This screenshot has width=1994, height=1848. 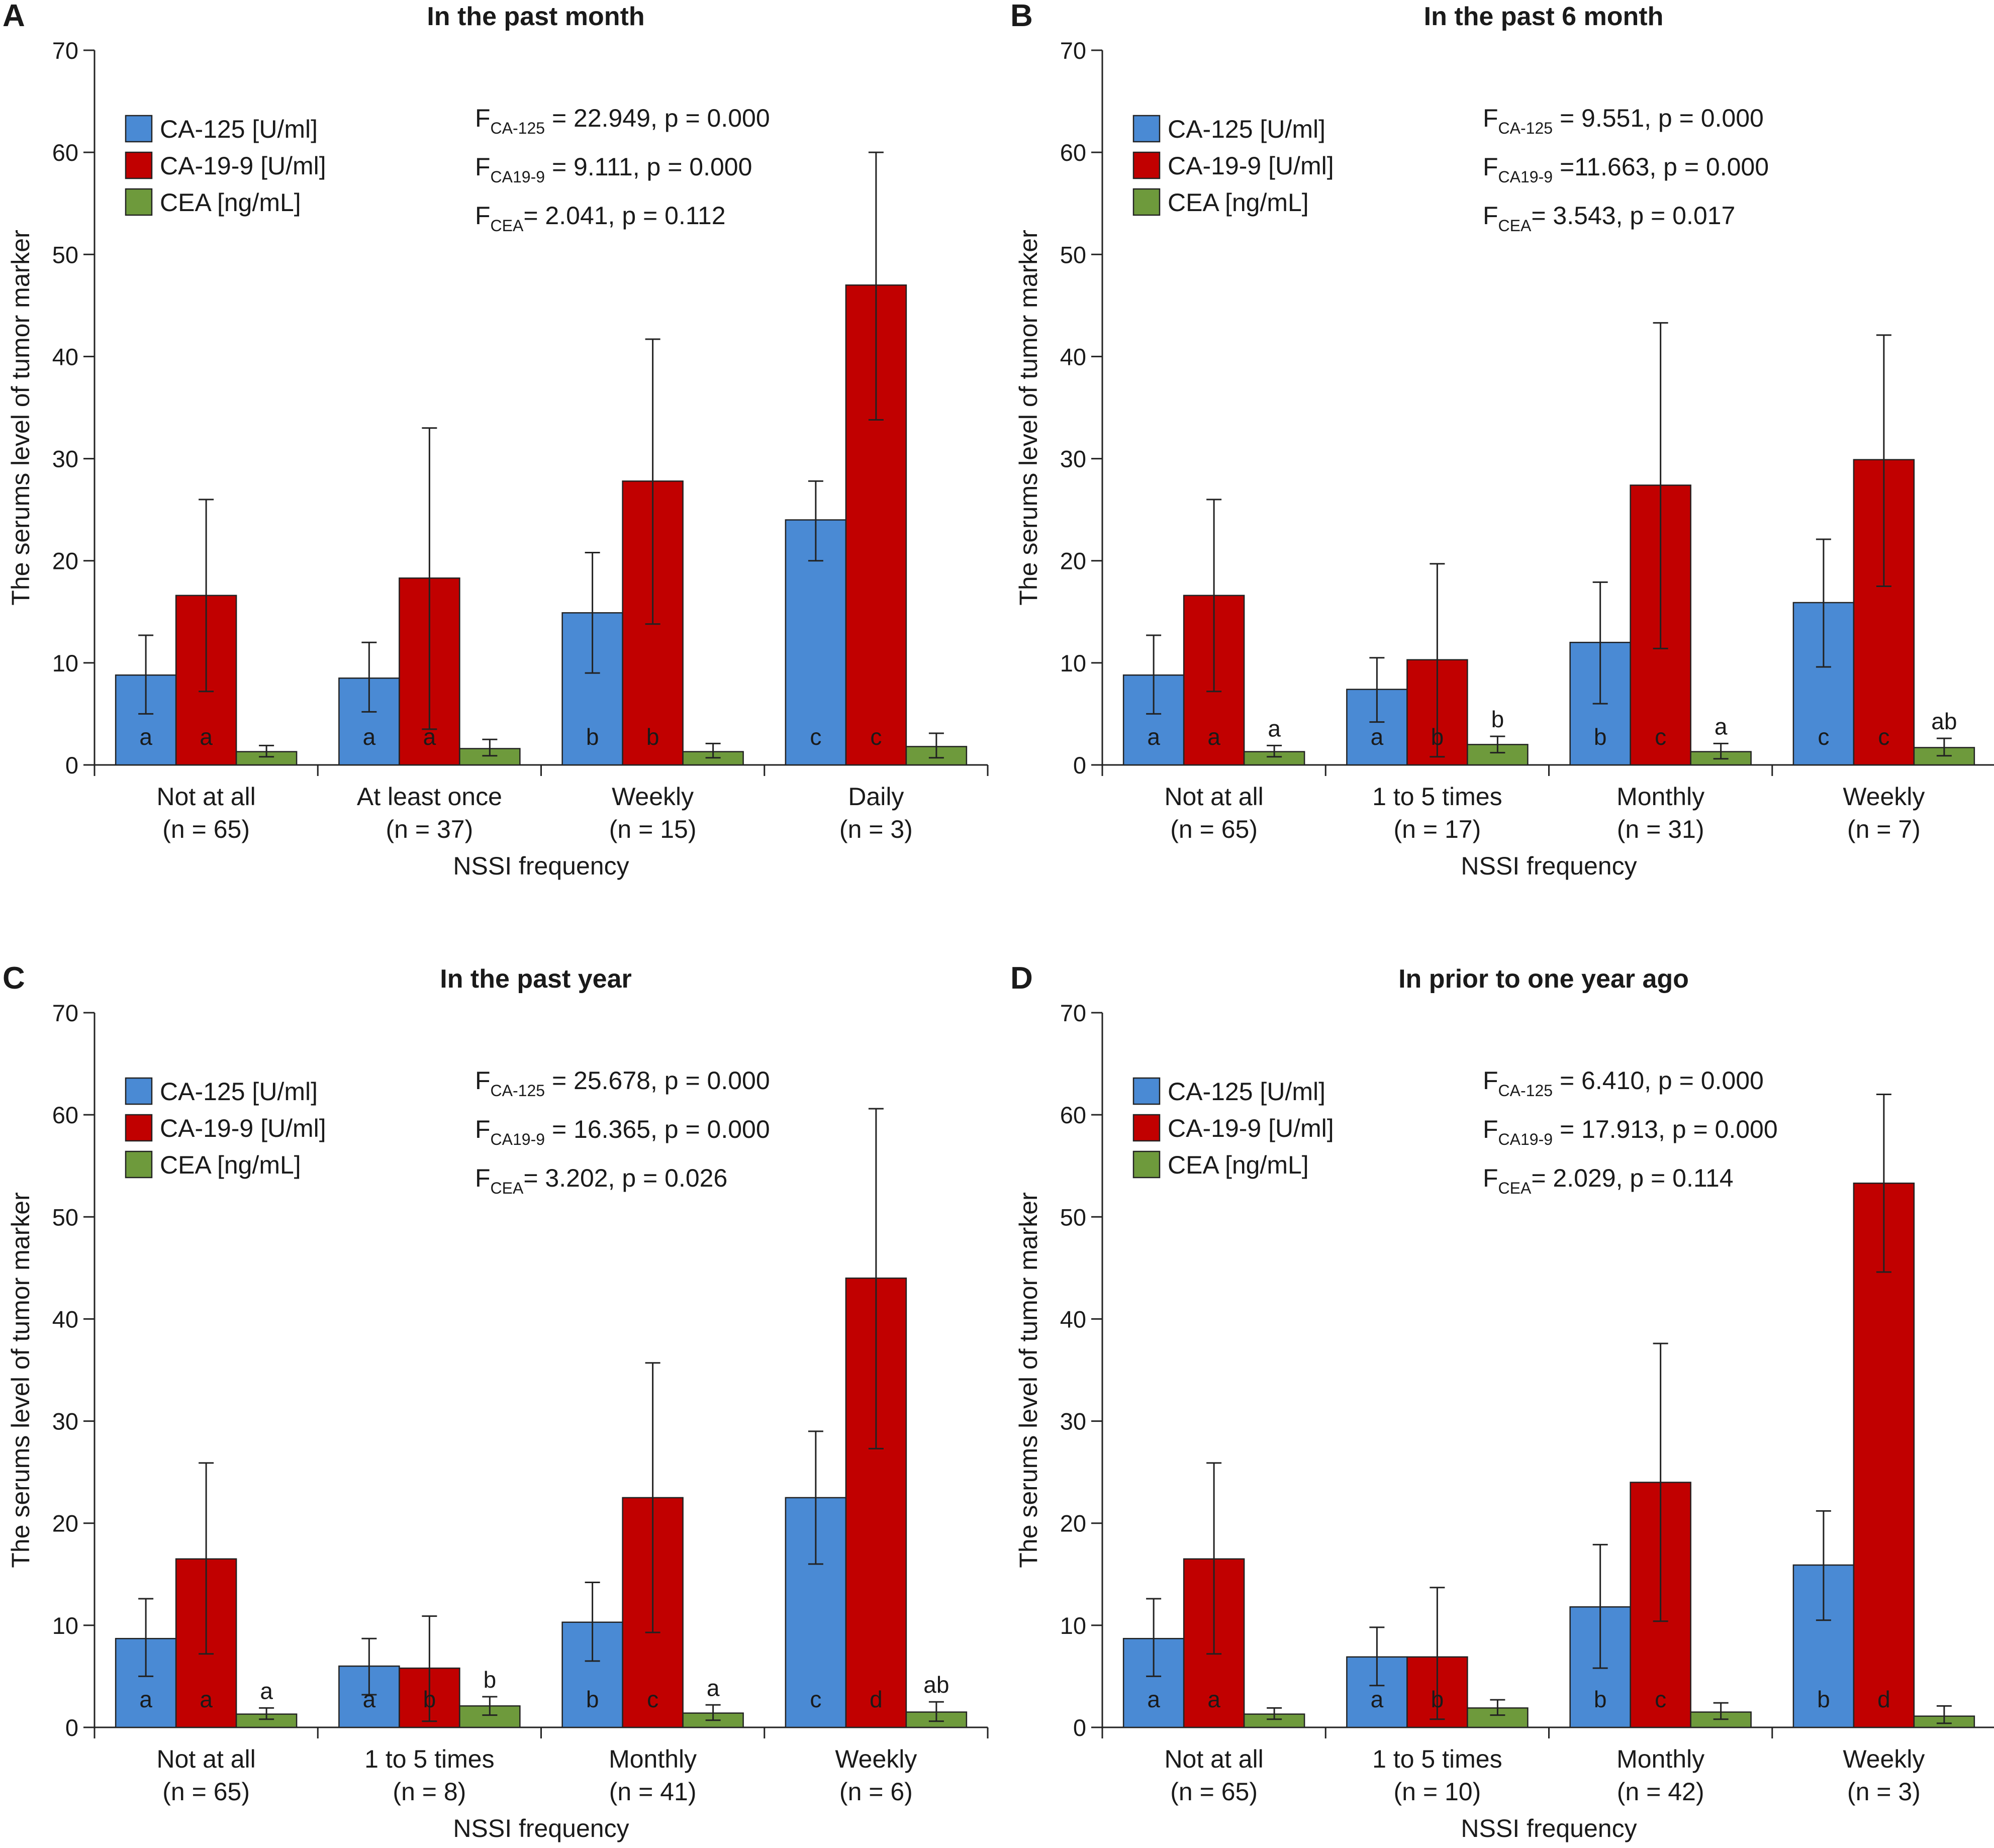 What do you see at coordinates (14, 17) in the screenshot?
I see `panel-letter: A` at bounding box center [14, 17].